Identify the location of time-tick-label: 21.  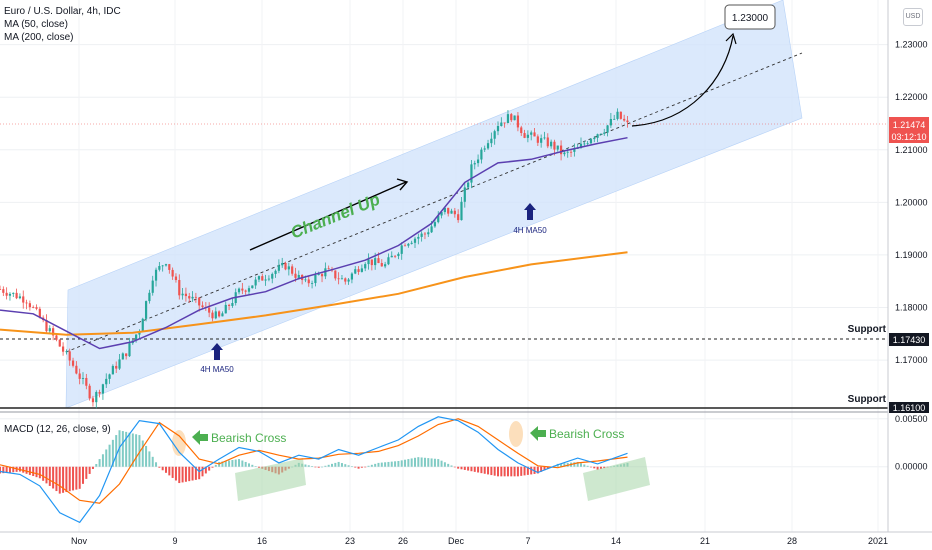
(705, 541).